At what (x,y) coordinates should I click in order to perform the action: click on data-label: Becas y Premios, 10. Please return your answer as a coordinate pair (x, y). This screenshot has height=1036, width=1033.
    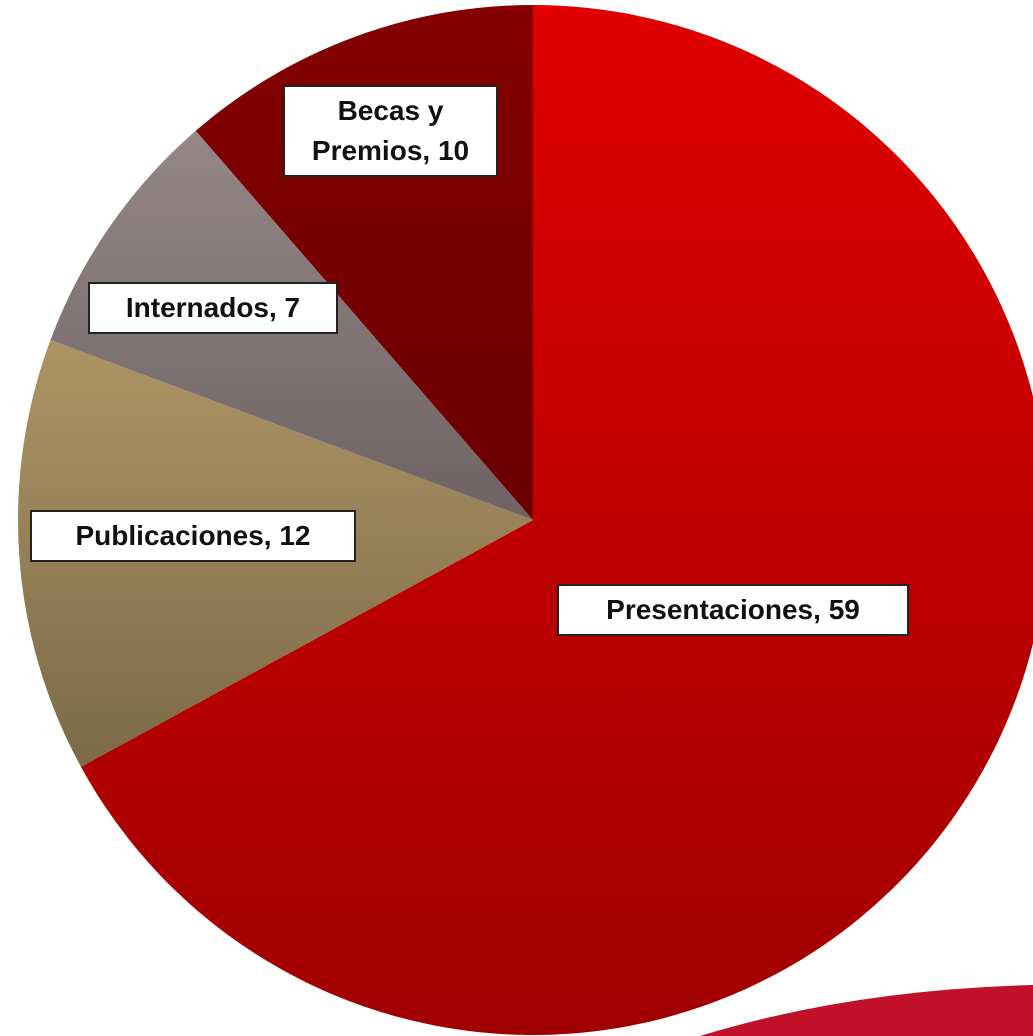
    Looking at the image, I should click on (390, 131).